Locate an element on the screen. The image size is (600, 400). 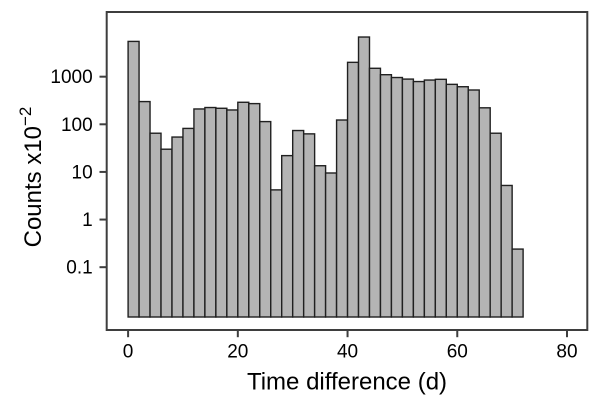
y-axis-title: Counts x10−2 is located at coordinates (31, 177).